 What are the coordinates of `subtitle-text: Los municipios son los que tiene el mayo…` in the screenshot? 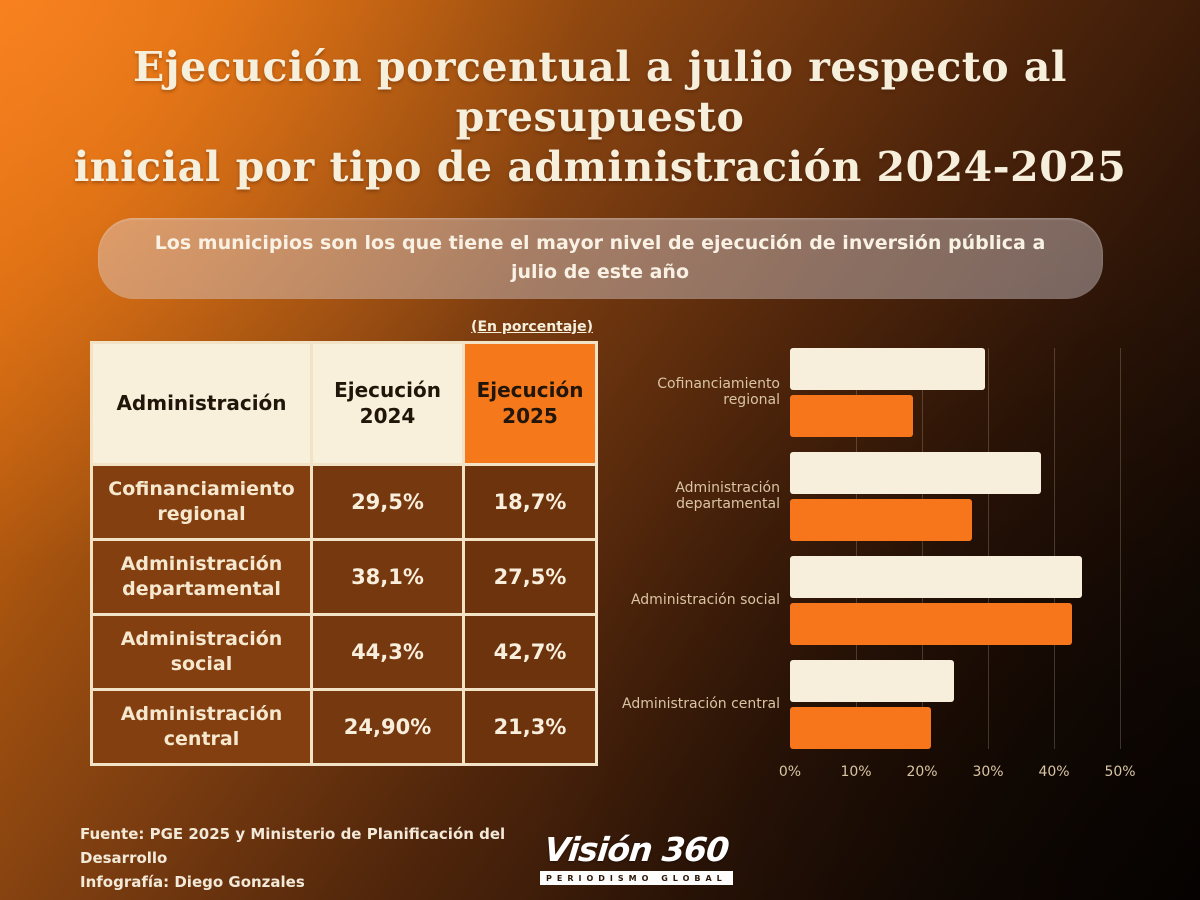 It's located at (600, 258).